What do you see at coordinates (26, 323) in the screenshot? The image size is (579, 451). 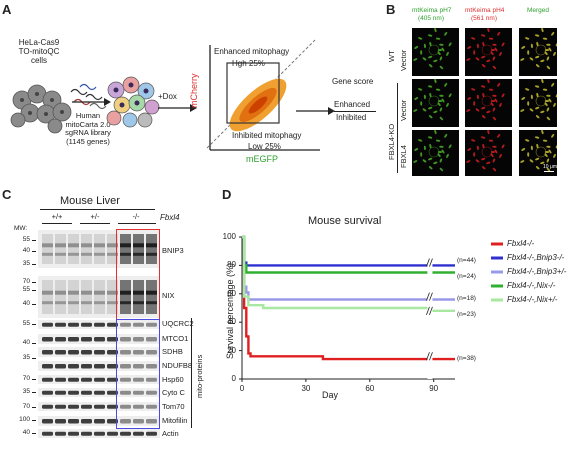 I see `mw-marker: 55` at bounding box center [26, 323].